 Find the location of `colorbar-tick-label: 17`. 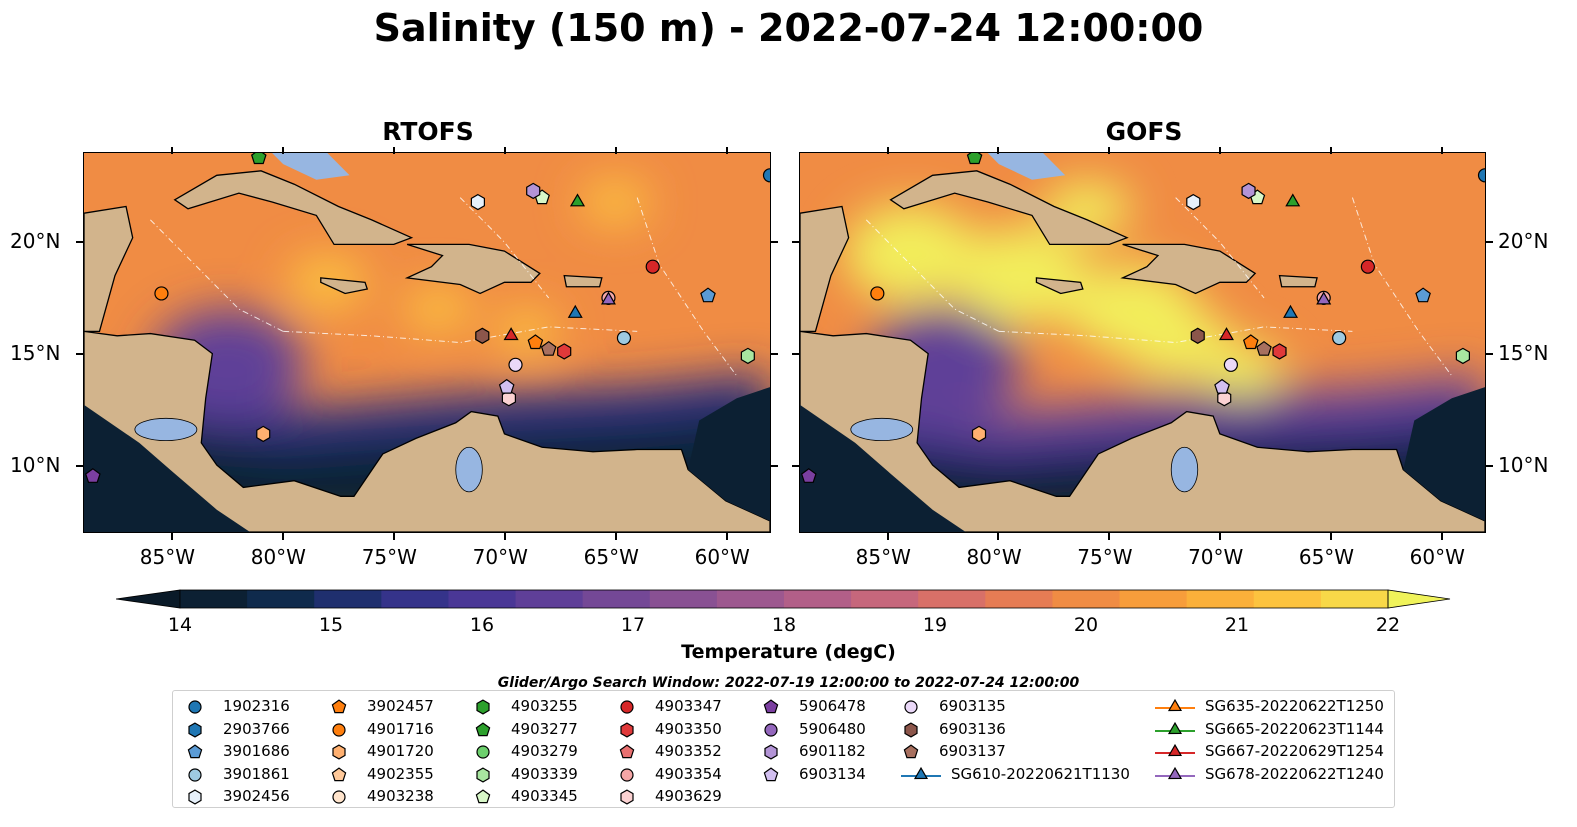

colorbar-tick-label: 17 is located at coordinates (633, 625).